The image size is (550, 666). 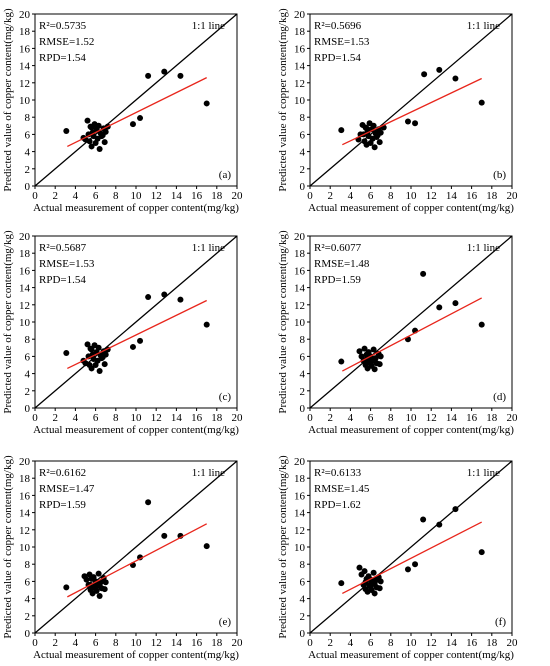 I want to click on stat-r2: R²=0.5696, so click(x=338, y=26).